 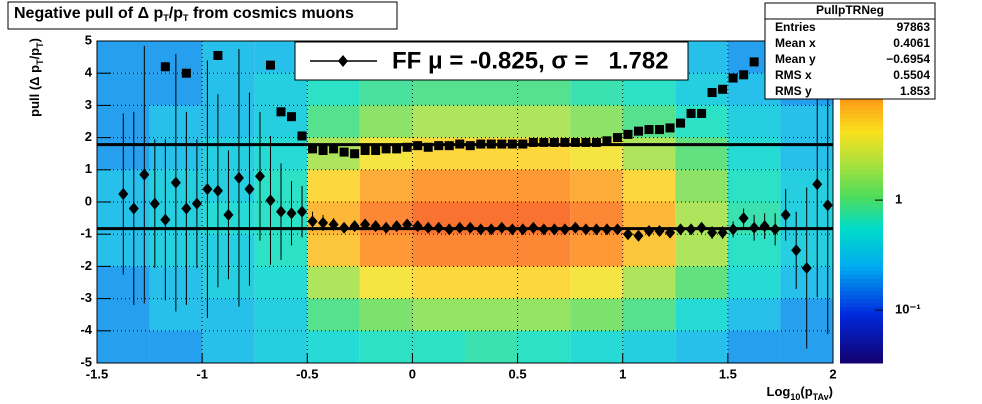 What do you see at coordinates (86, 265) in the screenshot?
I see `y-tick-label: -2` at bounding box center [86, 265].